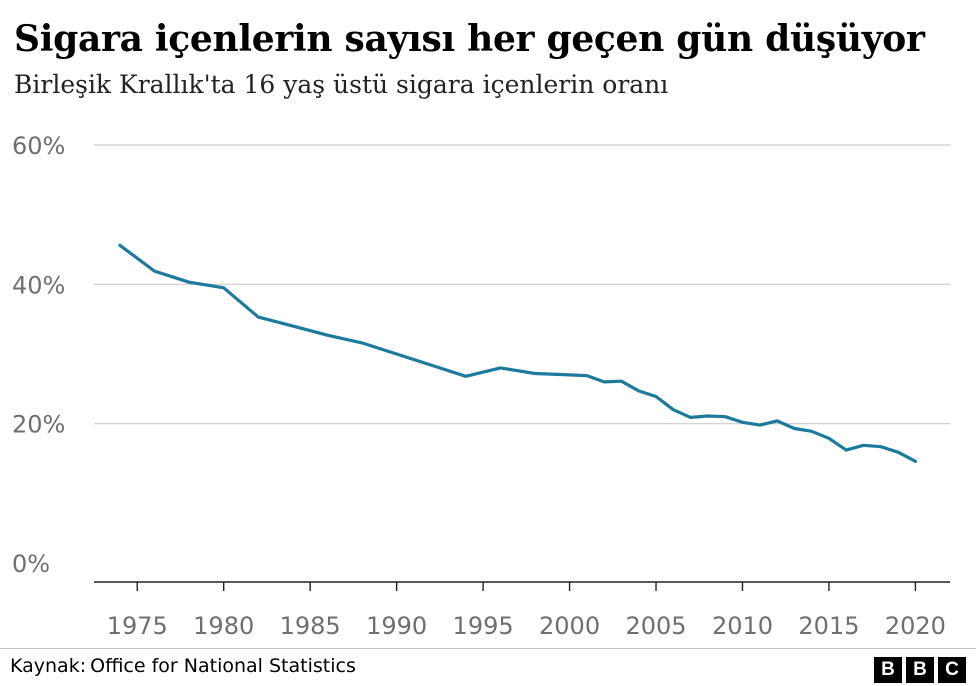 The width and height of the screenshot is (976, 686). I want to click on y-tick-label: 40%, so click(38, 285).